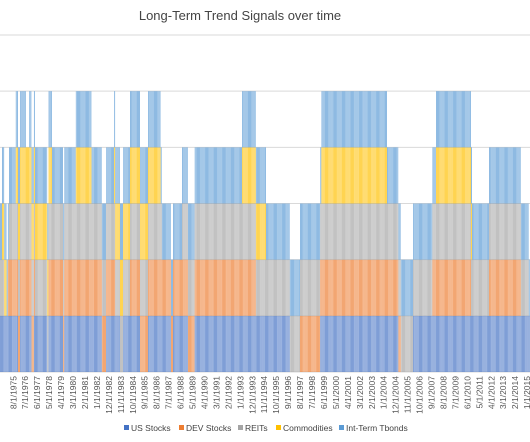  Describe the element at coordinates (408, 394) in the screenshot. I see `x-tick-label: 11/1/2005` at that location.